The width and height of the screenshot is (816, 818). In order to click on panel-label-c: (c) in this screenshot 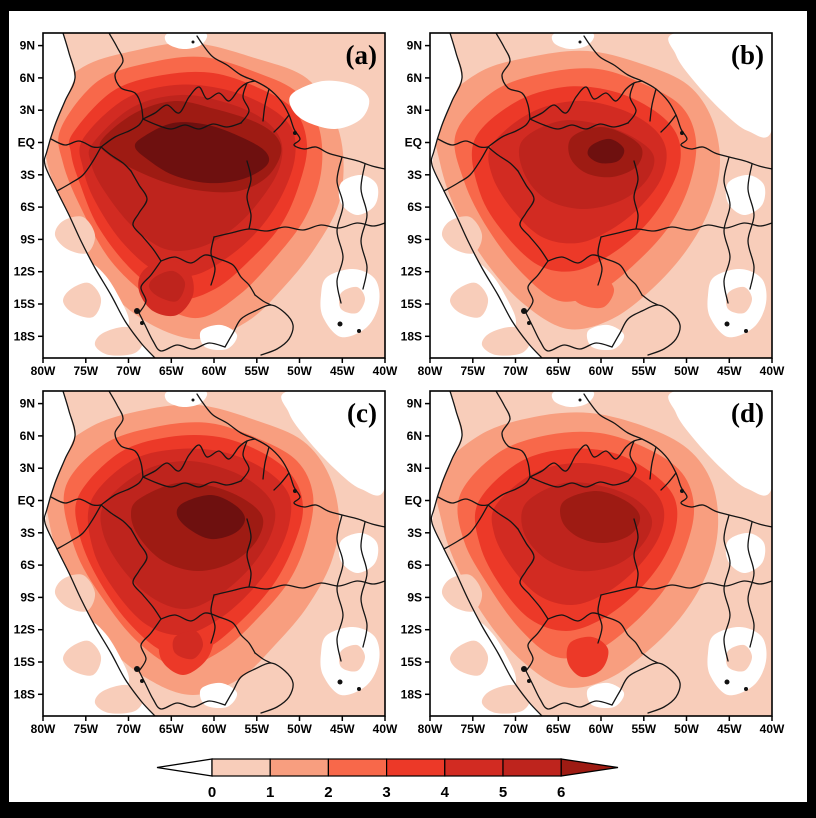, I will do `click(362, 413)`.